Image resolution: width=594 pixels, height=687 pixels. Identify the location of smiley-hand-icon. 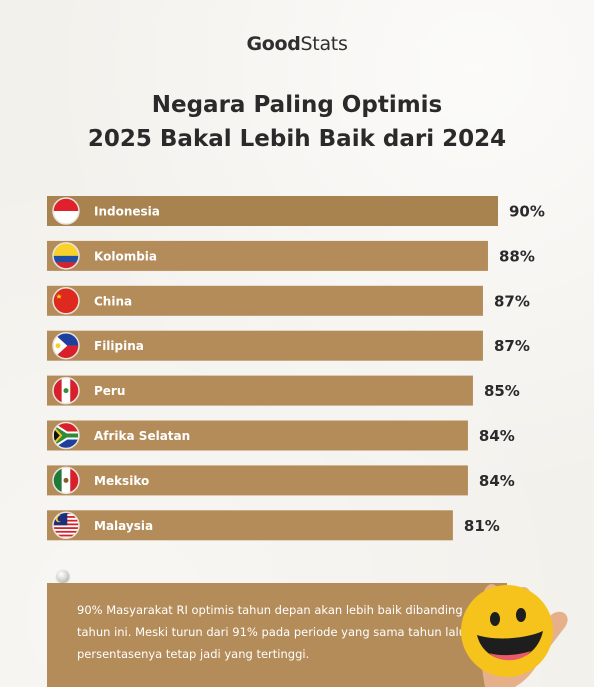
(514, 635).